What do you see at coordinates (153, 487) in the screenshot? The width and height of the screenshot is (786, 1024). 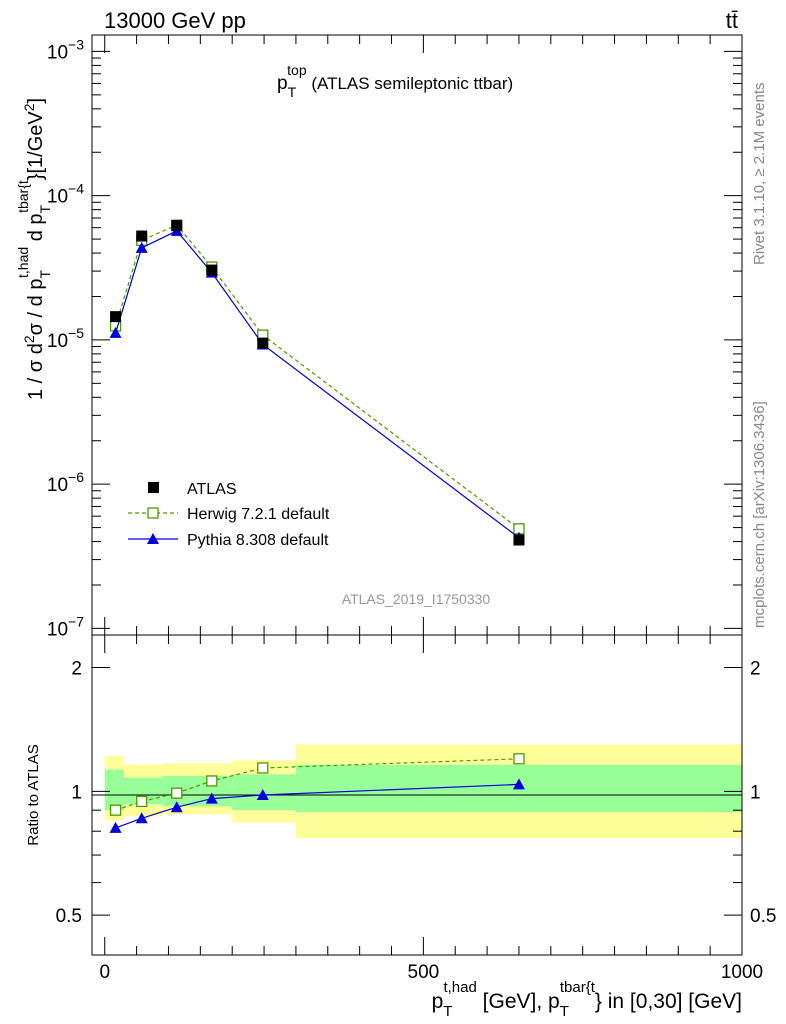 I see `legend-marker-atlas` at bounding box center [153, 487].